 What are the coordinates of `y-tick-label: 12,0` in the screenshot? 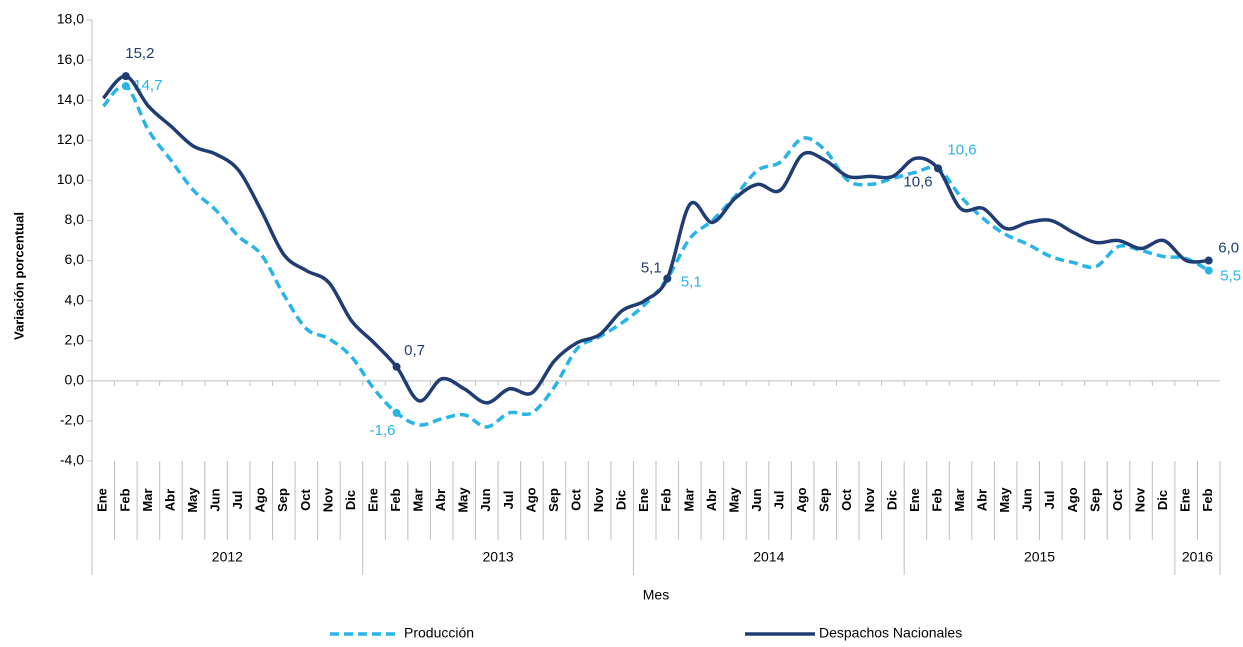 It's located at (70, 139).